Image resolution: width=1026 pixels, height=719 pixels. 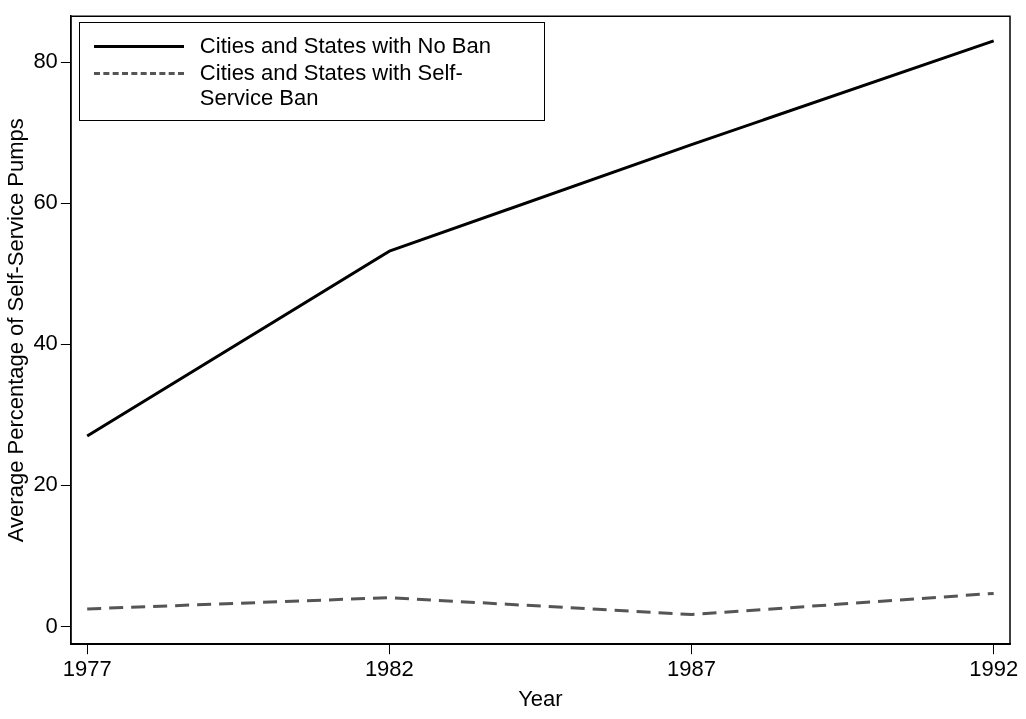 What do you see at coordinates (45, 484) in the screenshot?
I see `y-tick-label: 20` at bounding box center [45, 484].